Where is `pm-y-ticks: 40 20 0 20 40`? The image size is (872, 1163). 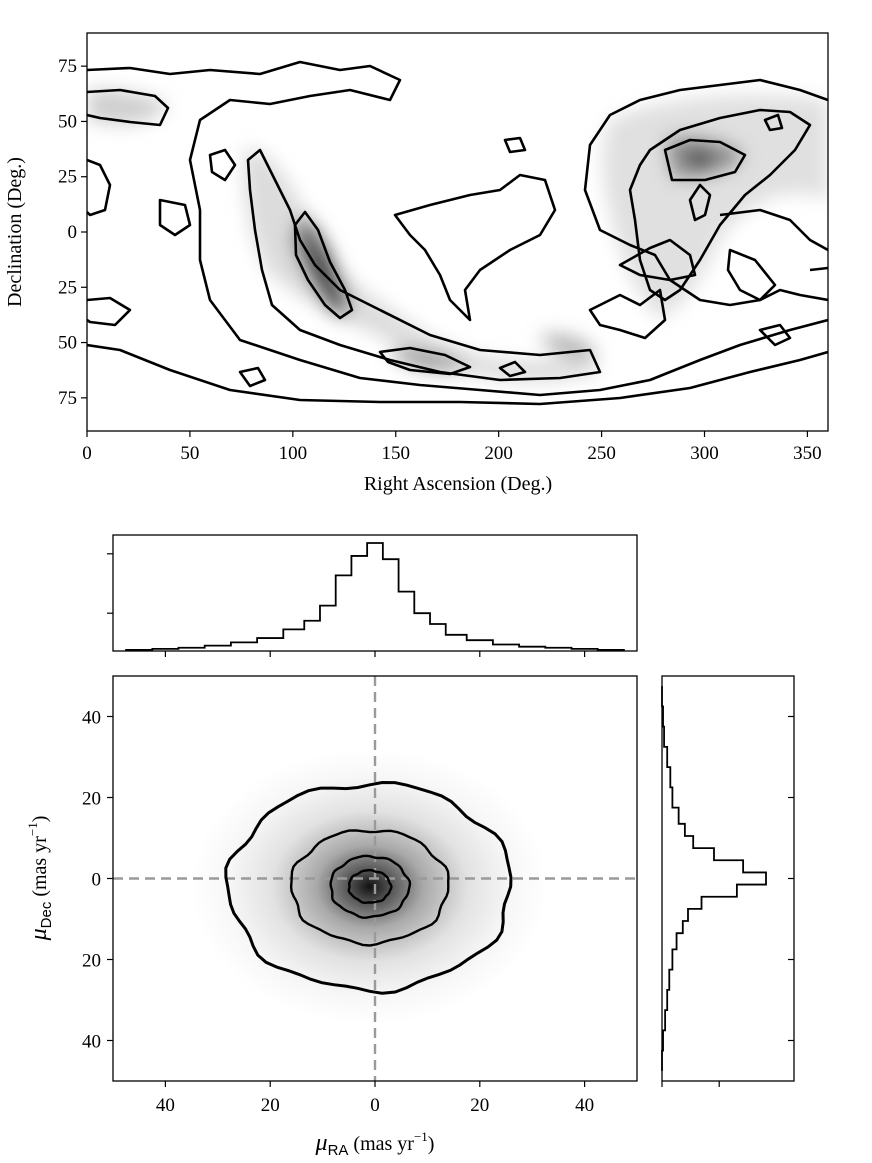 pm-y-ticks: 40 20 0 20 40 is located at coordinates (97, 880).